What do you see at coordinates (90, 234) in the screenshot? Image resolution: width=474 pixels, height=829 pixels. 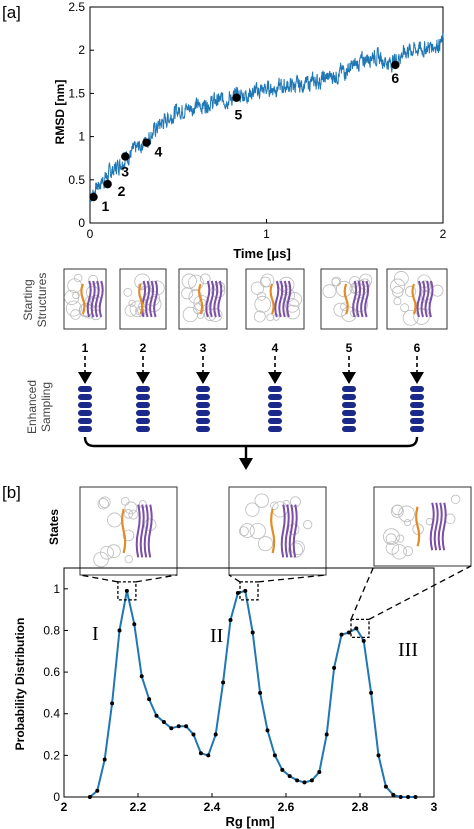 I see `rmsd-x-tick-label: 0` at bounding box center [90, 234].